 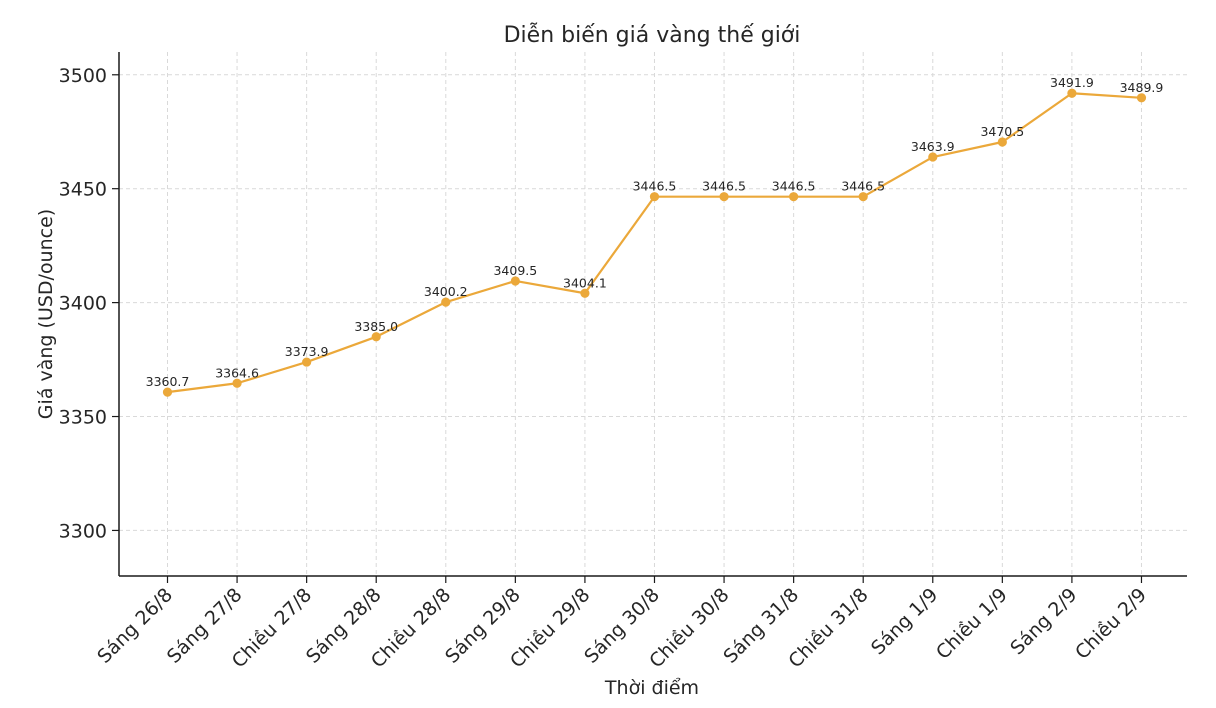 I want to click on data-label: 3491.9, so click(x=1072, y=82).